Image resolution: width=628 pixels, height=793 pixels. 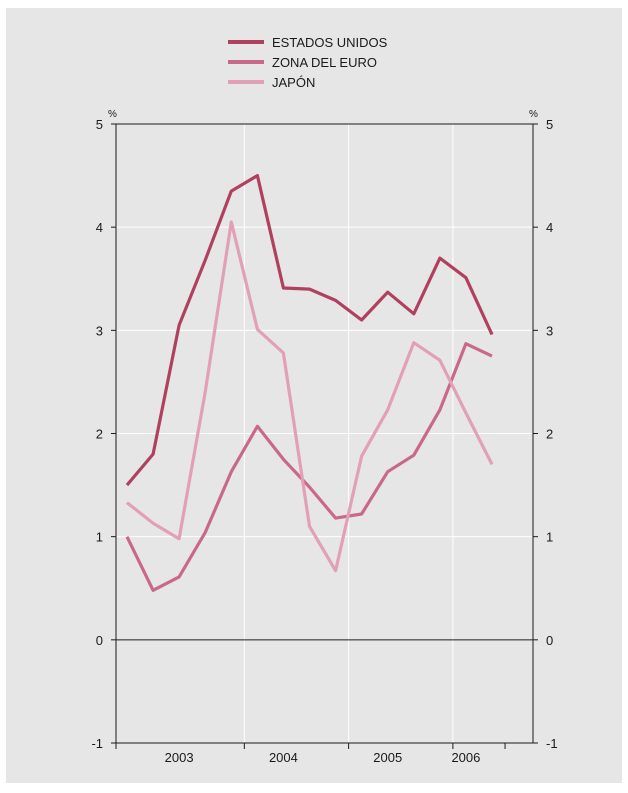 What do you see at coordinates (324, 62) in the screenshot?
I see `legend-label: ZONA DEL EURO` at bounding box center [324, 62].